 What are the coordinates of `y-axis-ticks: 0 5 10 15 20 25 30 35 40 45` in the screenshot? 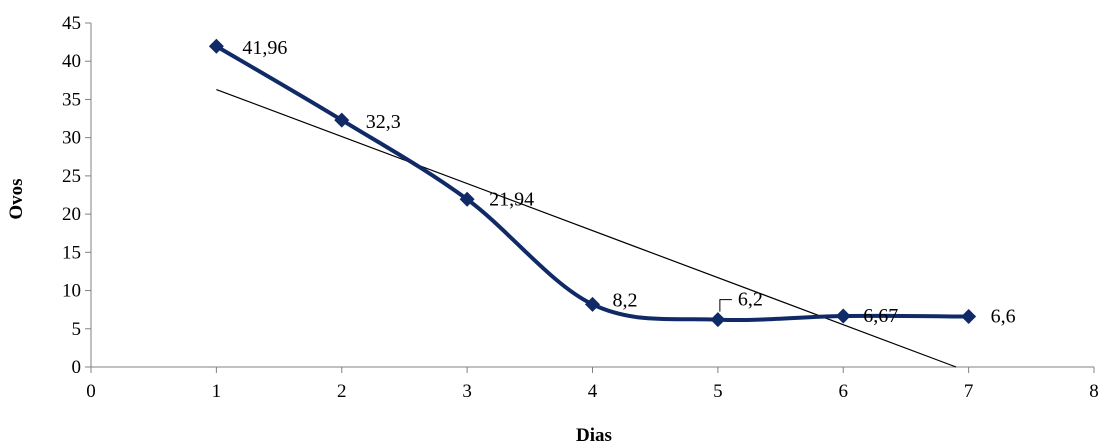 It's located at (76, 195).